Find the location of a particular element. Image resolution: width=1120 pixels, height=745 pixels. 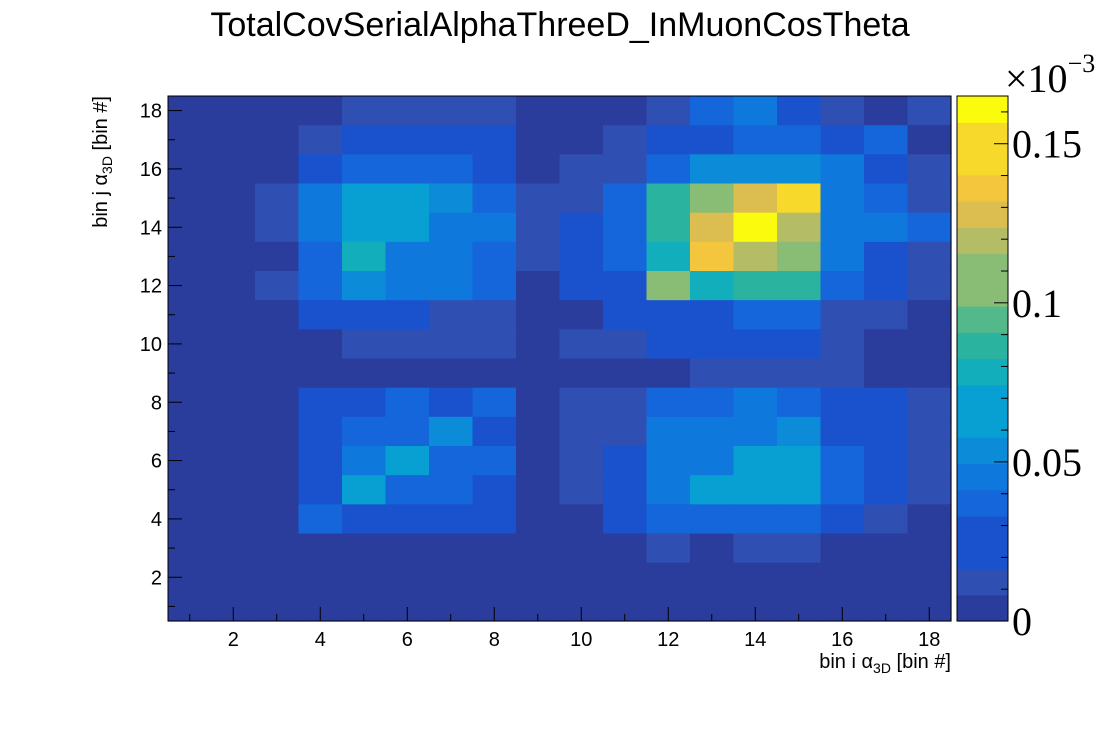

color-scale-tick-label: 0.15 is located at coordinates (1047, 144).